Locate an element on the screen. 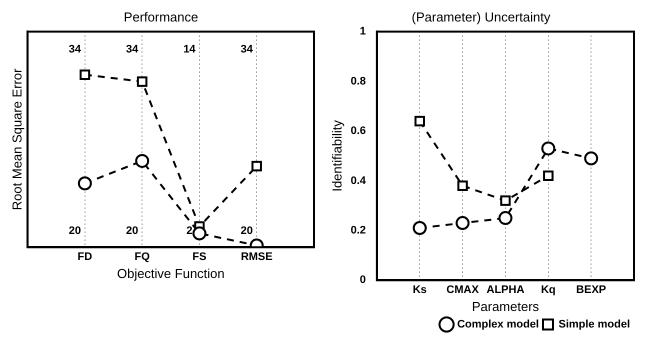  x-tick-label: CMAX is located at coordinates (463, 290).